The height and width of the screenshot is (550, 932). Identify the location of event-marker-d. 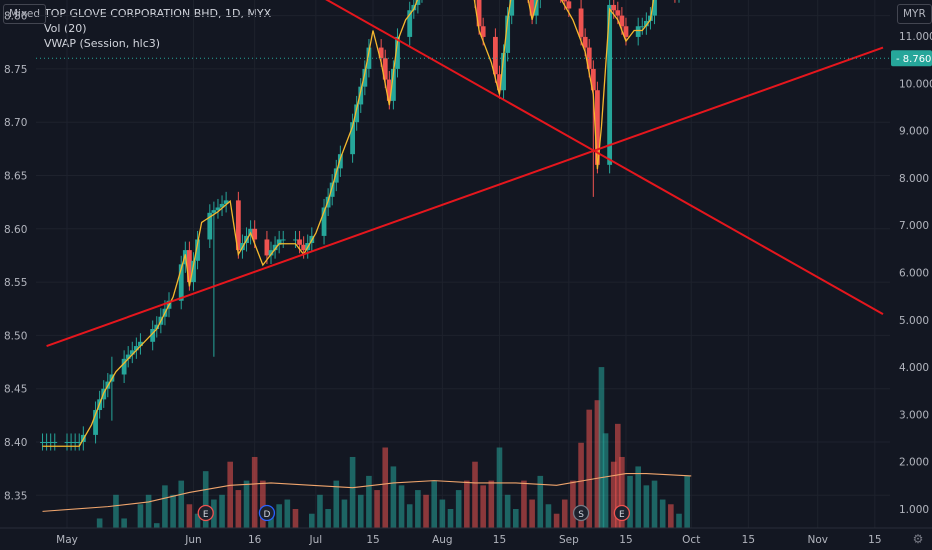
(267, 513).